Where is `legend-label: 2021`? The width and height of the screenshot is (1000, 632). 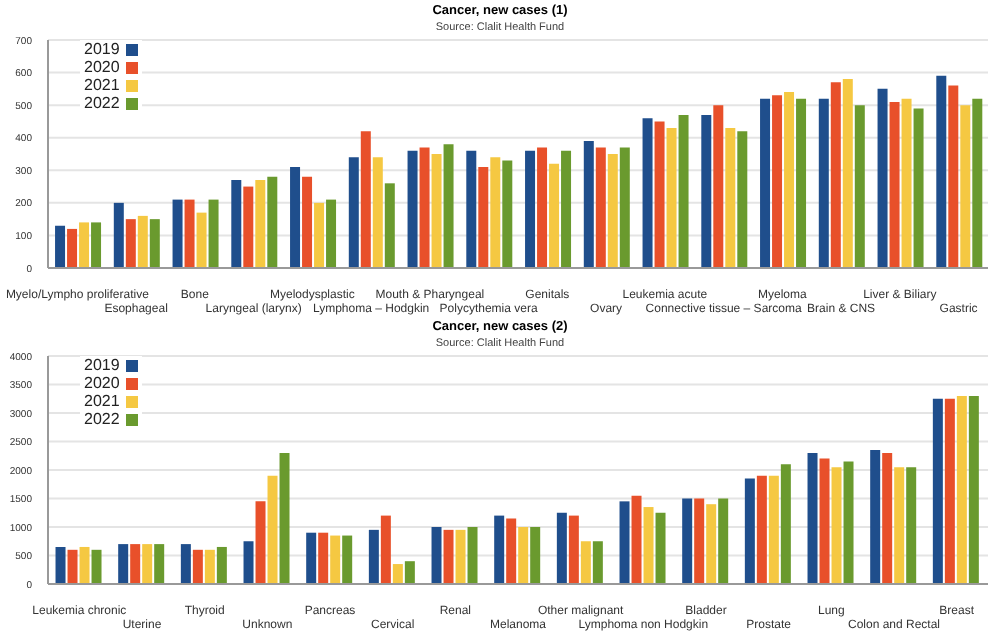
legend-label: 2021 is located at coordinates (102, 85).